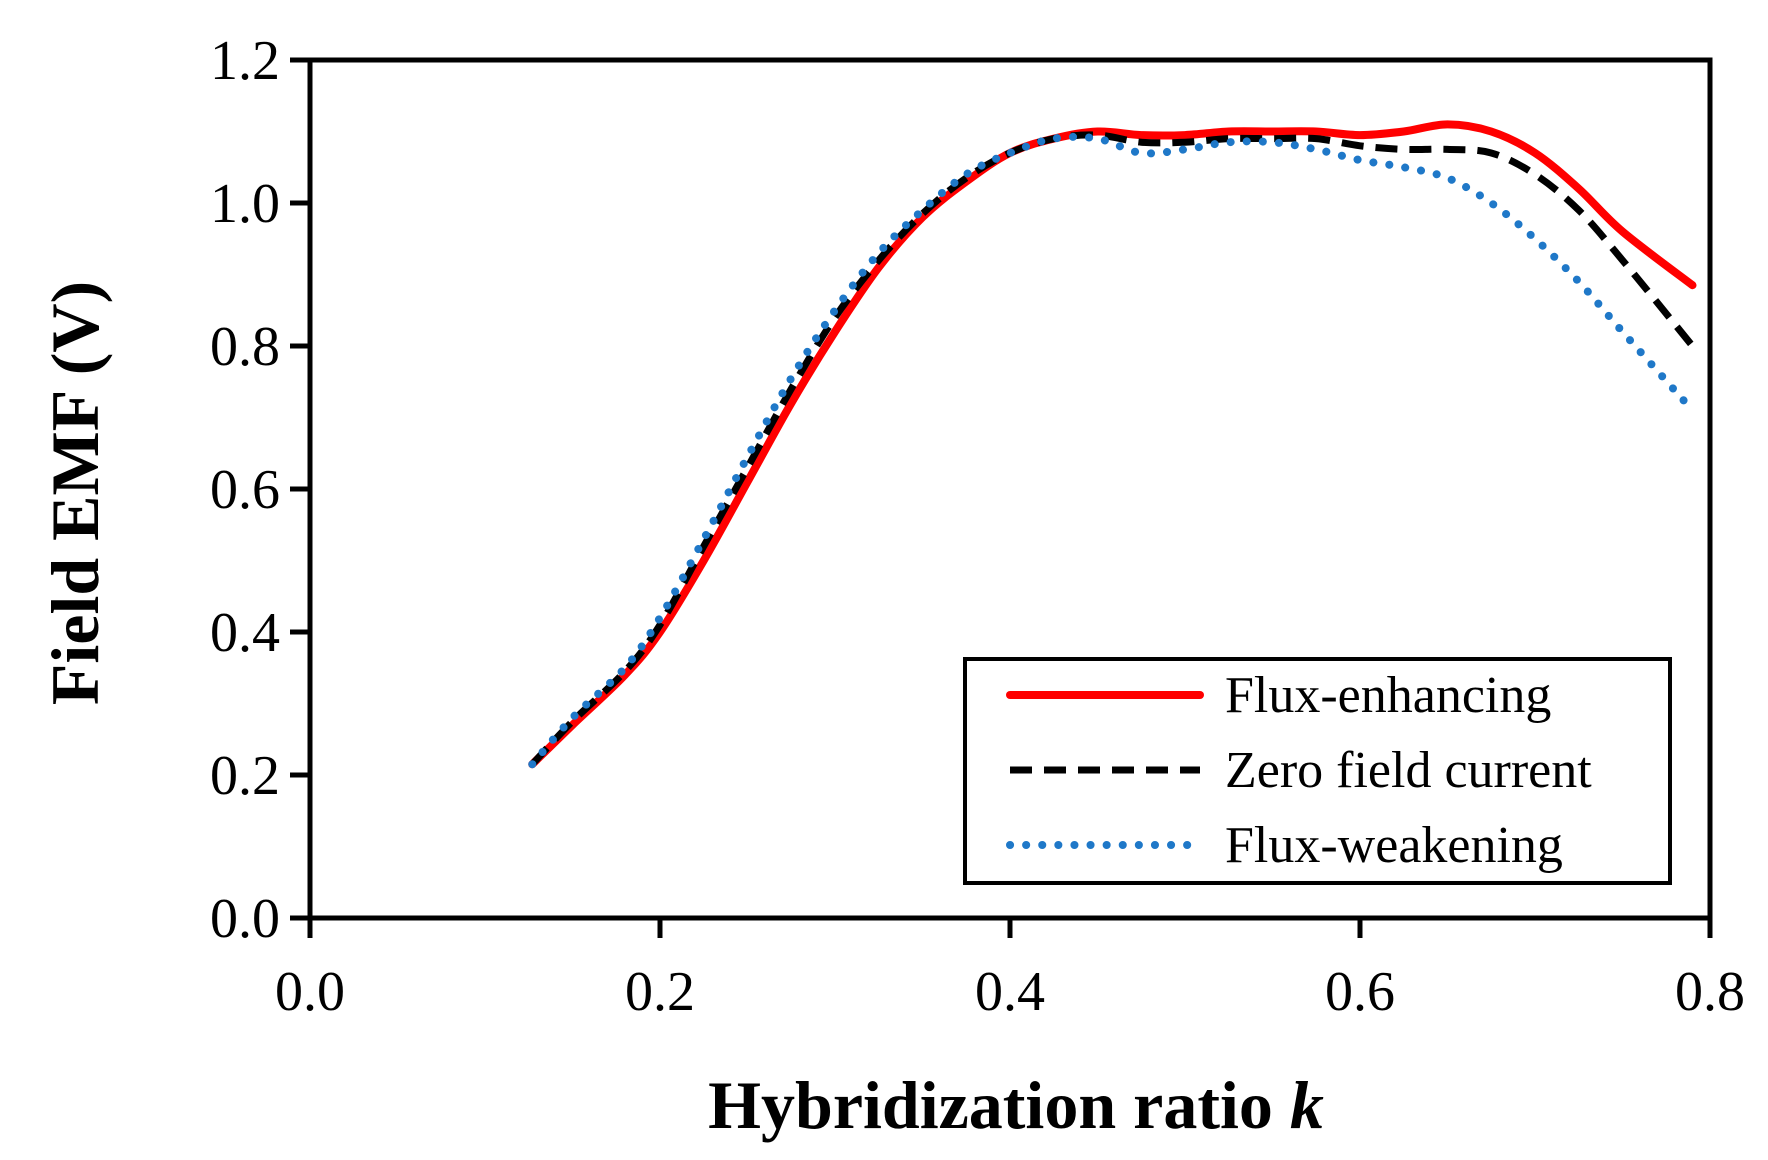 The image size is (1768, 1160). What do you see at coordinates (1010, 992) in the screenshot?
I see `x-tick-label: 0.4` at bounding box center [1010, 992].